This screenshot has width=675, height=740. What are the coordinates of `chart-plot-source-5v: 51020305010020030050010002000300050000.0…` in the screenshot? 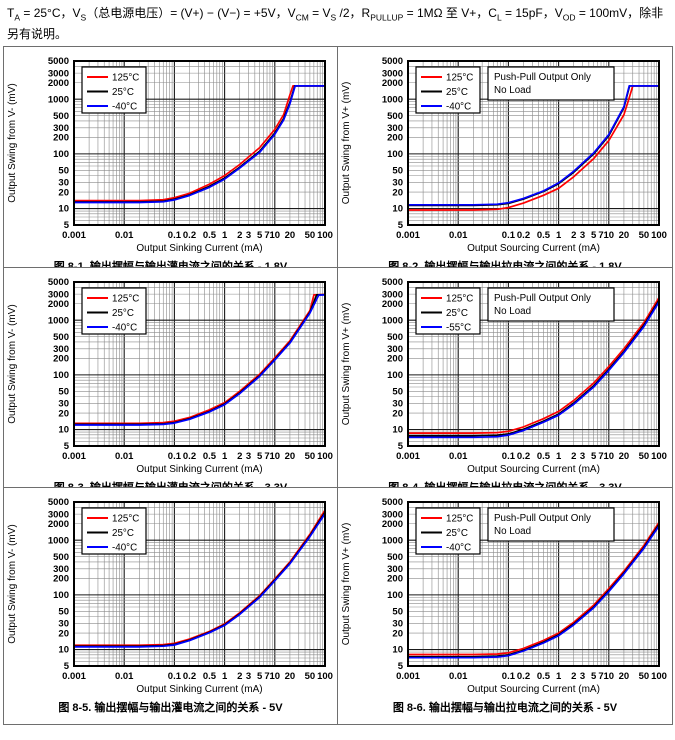 It's located at (504, 596).